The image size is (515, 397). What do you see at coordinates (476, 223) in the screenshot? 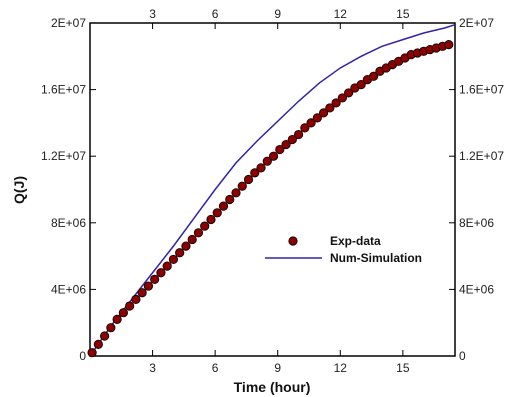
I see `y-tick-label-right: 8E+06` at bounding box center [476, 223].